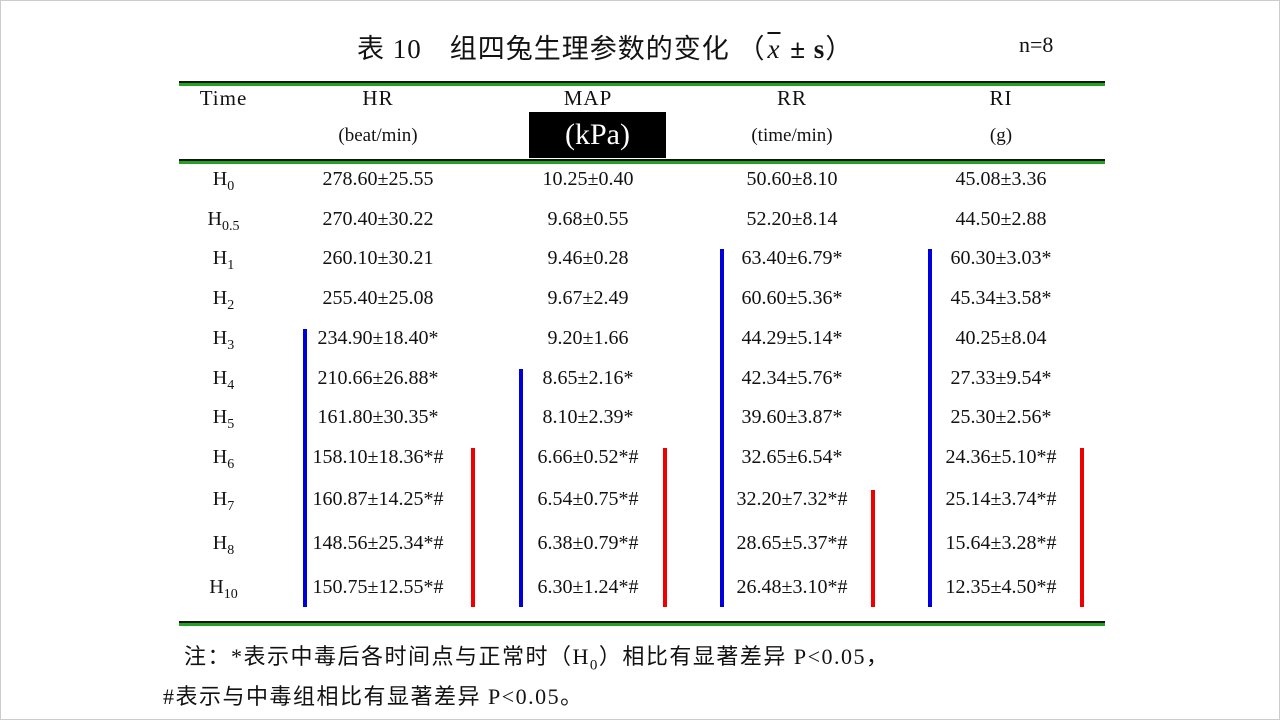 The height and width of the screenshot is (720, 1280). Describe the element at coordinates (378, 135) in the screenshot. I see `unit-hr: (beat/min)` at that location.